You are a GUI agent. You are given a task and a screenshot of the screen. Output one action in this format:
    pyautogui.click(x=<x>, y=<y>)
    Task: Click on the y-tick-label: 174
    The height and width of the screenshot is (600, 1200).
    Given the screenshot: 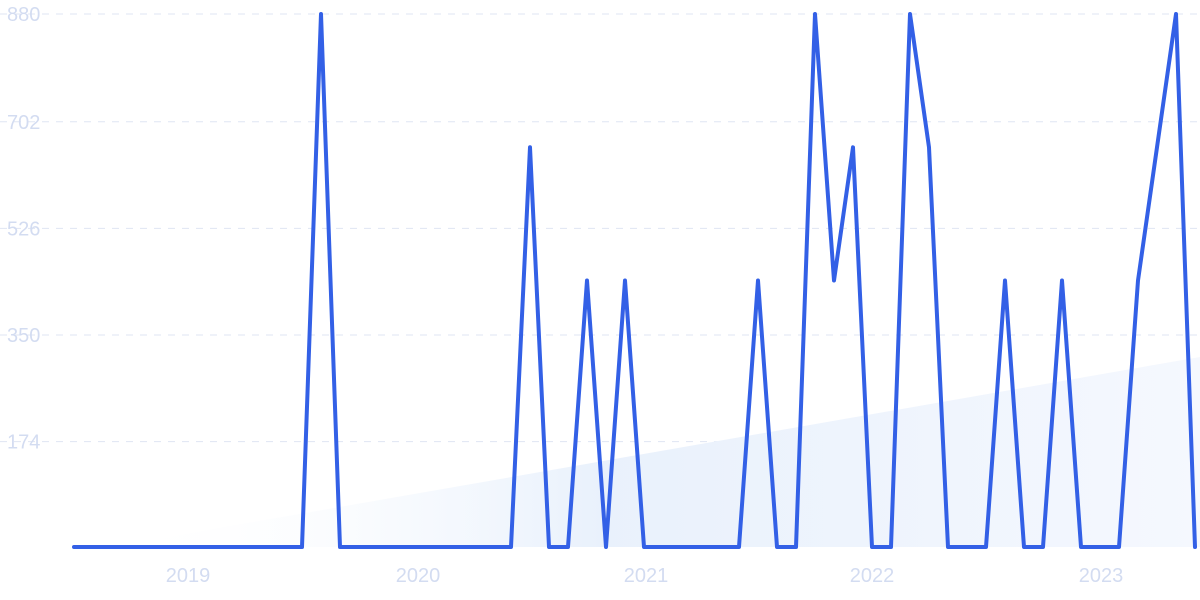 What is the action you would take?
    pyautogui.click(x=23, y=443)
    